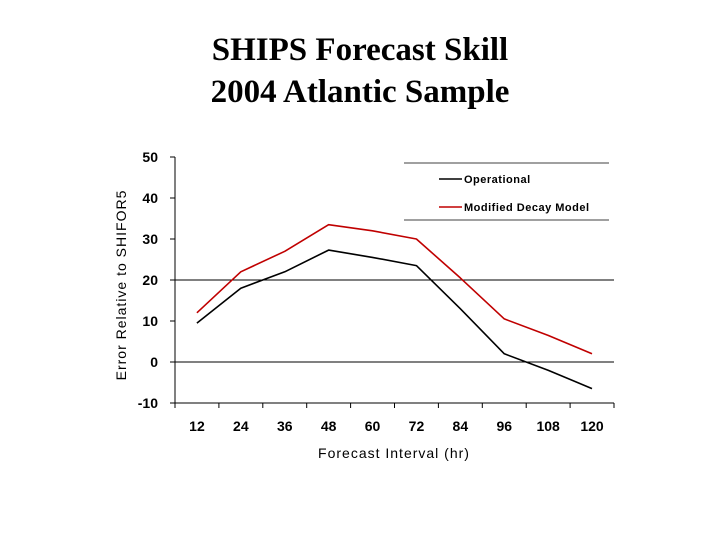 The image size is (720, 540). Describe the element at coordinates (504, 426) in the screenshot. I see `x-tick-label: 96` at that location.